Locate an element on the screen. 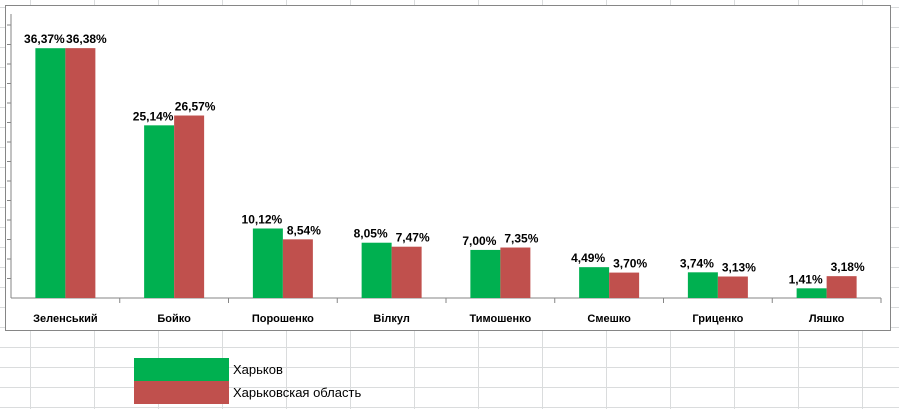 The height and width of the screenshot is (409, 899). x-tick-label: Зеленський is located at coordinates (65, 319).